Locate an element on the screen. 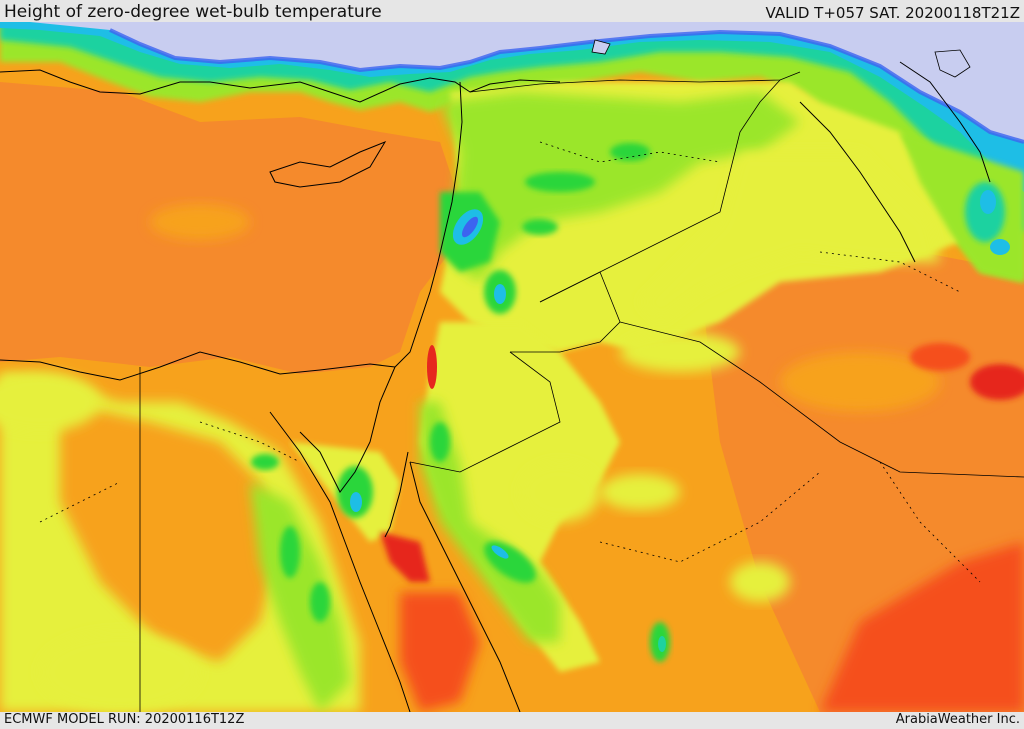  jordan-border is located at coordinates (565, 312).